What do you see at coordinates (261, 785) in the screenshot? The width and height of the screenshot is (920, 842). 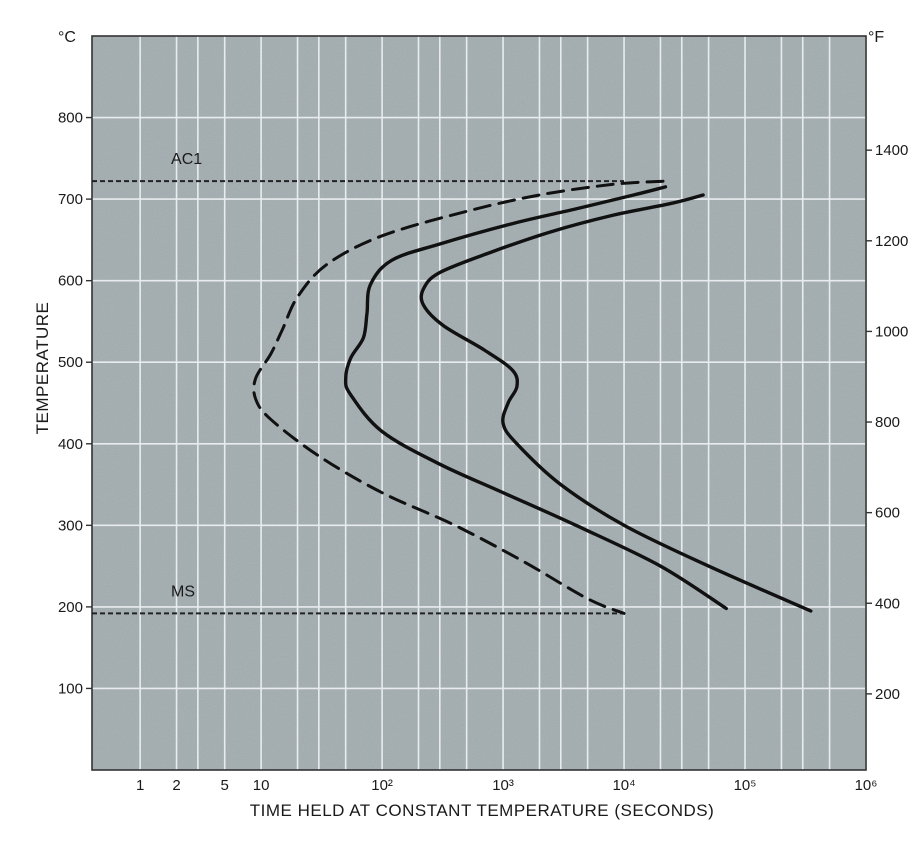 I see `x-tick-label: 10` at bounding box center [261, 785].